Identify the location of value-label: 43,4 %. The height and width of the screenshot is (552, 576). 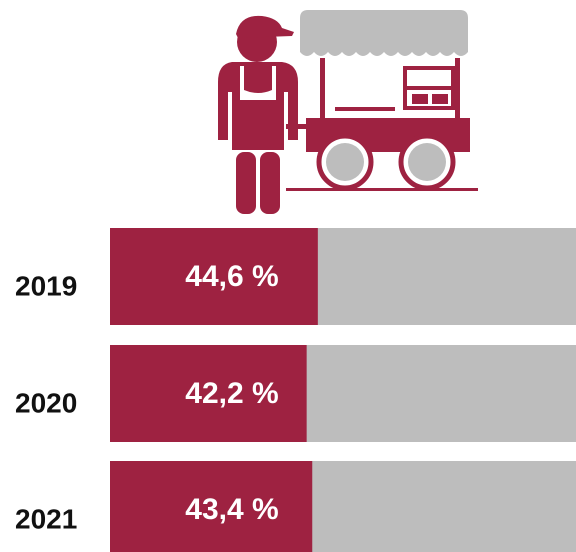
(231, 509).